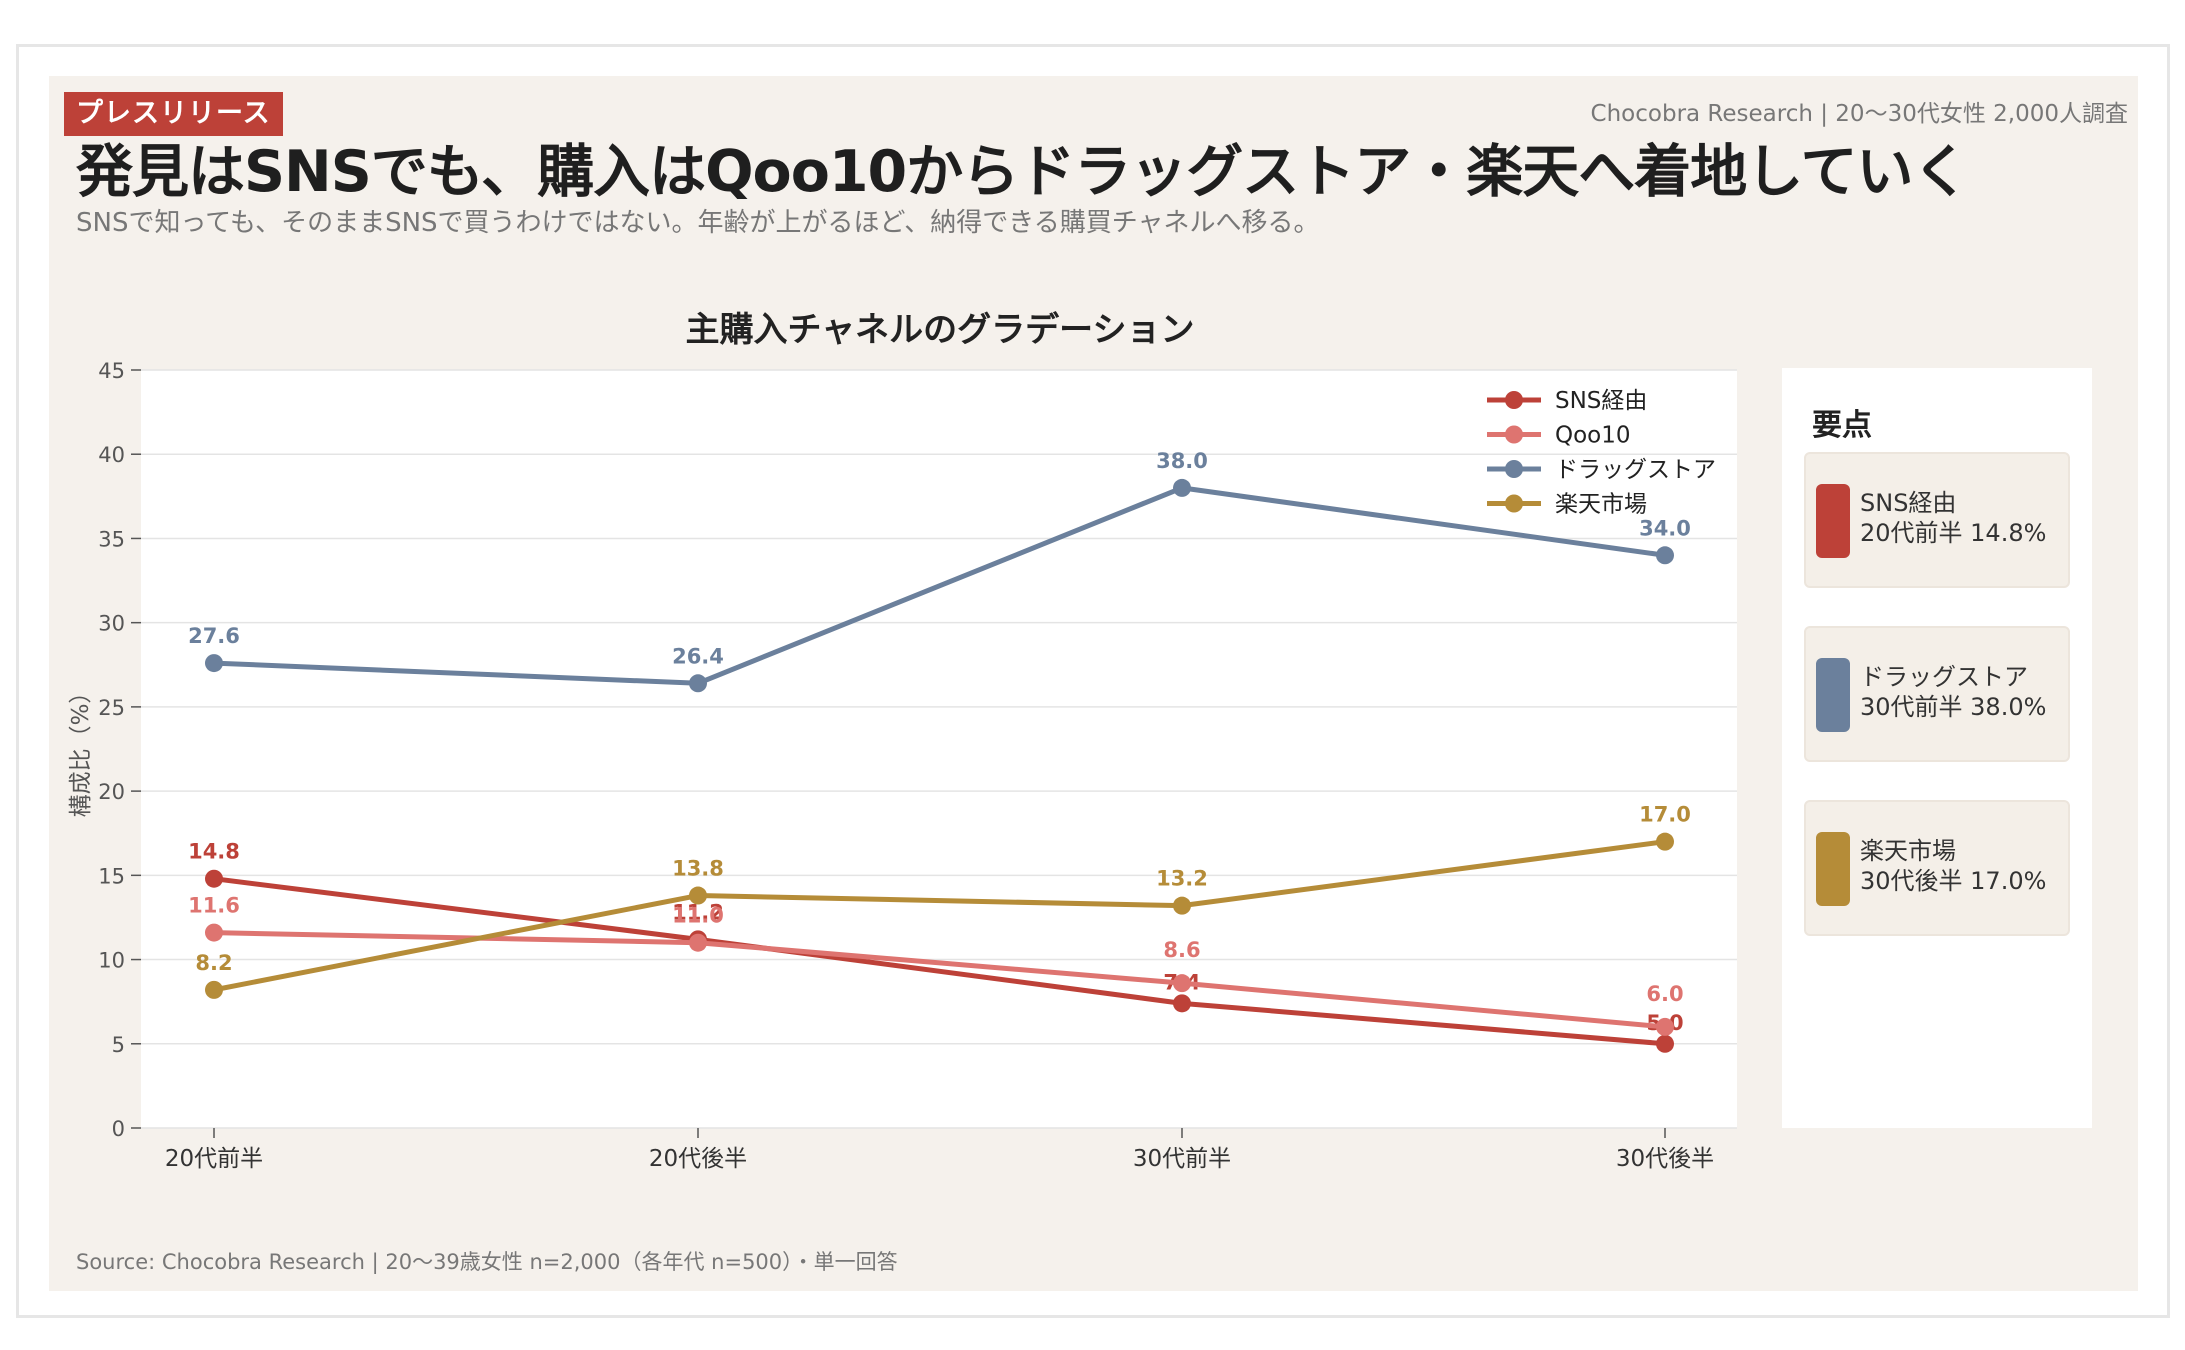  Describe the element at coordinates (111, 792) in the screenshot. I see `y-tick-label: 20` at that location.